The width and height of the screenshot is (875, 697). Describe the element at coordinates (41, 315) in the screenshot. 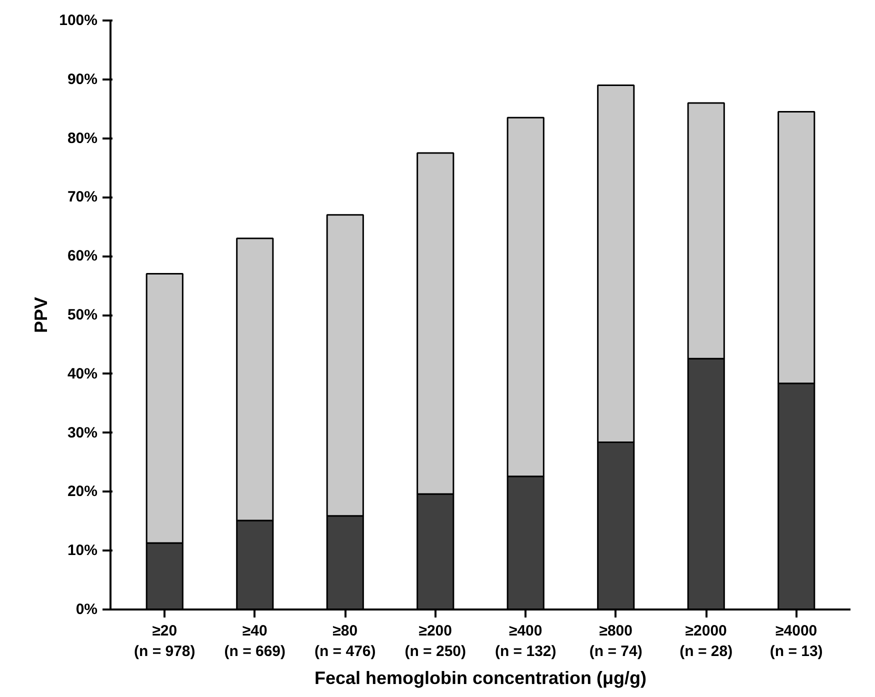

I see `y-axis-title: PPV` at that location.